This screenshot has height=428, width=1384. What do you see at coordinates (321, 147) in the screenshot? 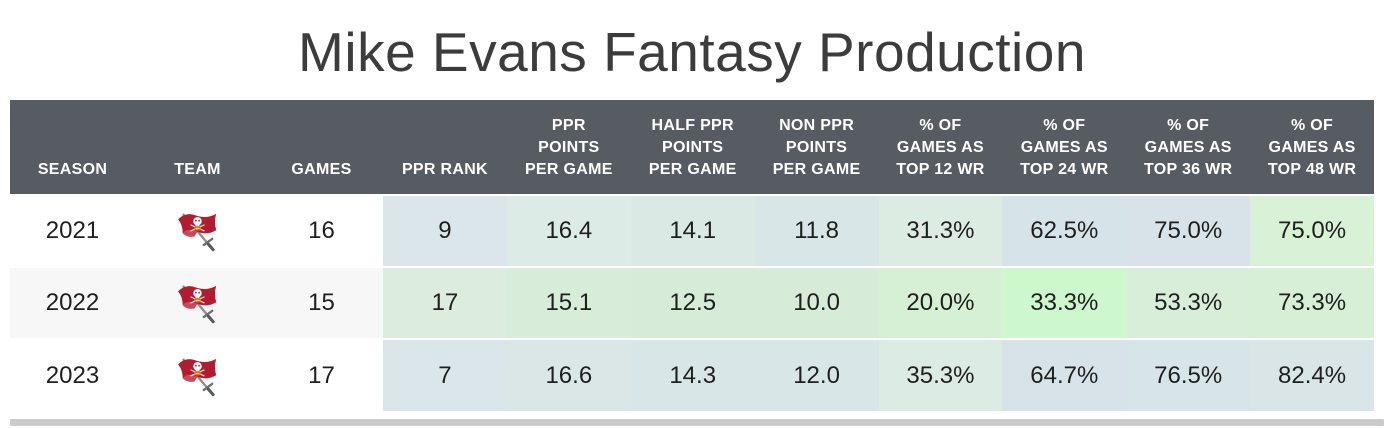
I see `column-header-games: GAMES` at bounding box center [321, 147].